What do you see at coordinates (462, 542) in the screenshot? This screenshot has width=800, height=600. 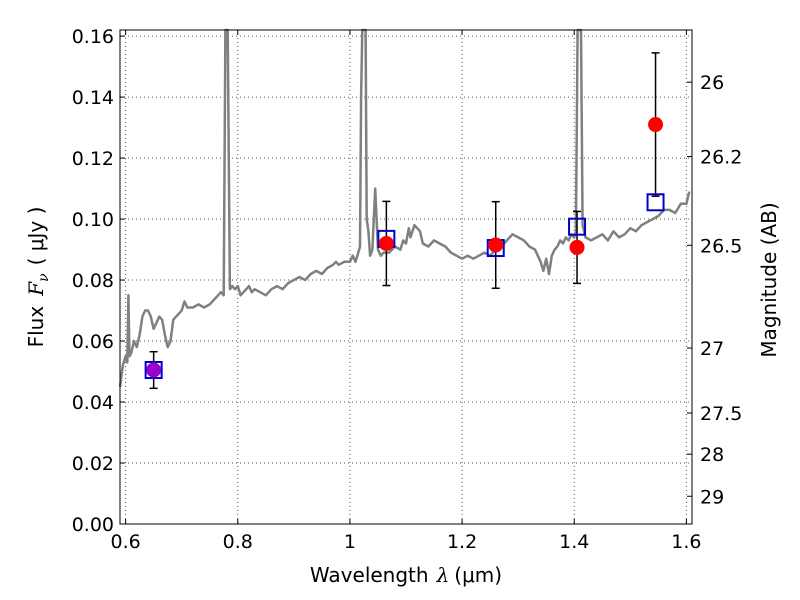 I see `x-tick-label: 1.2` at bounding box center [462, 542].